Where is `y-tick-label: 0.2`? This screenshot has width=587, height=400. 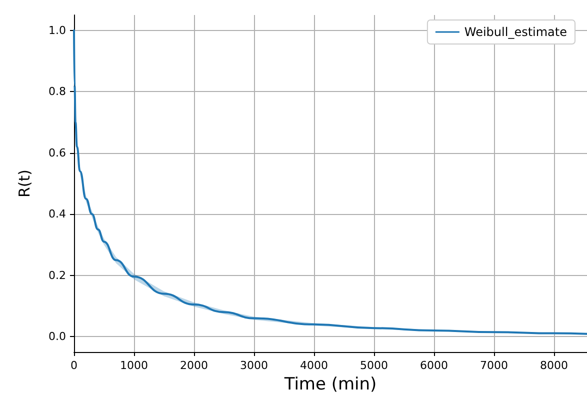 y-tick-label: 0.2 is located at coordinates (57, 275).